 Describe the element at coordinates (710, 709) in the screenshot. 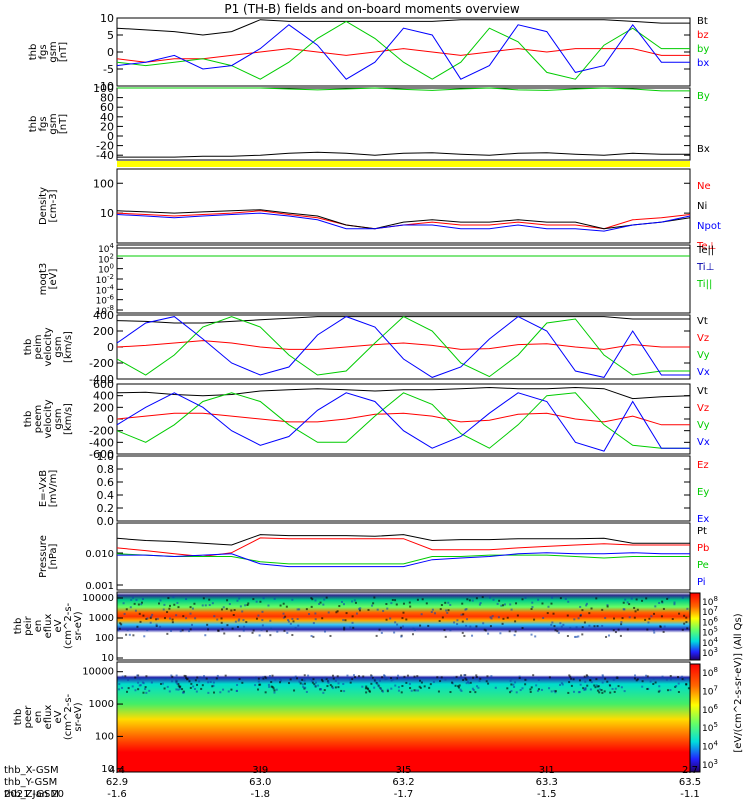

I see `colorbar-tick-label: 10⁶` at that location.